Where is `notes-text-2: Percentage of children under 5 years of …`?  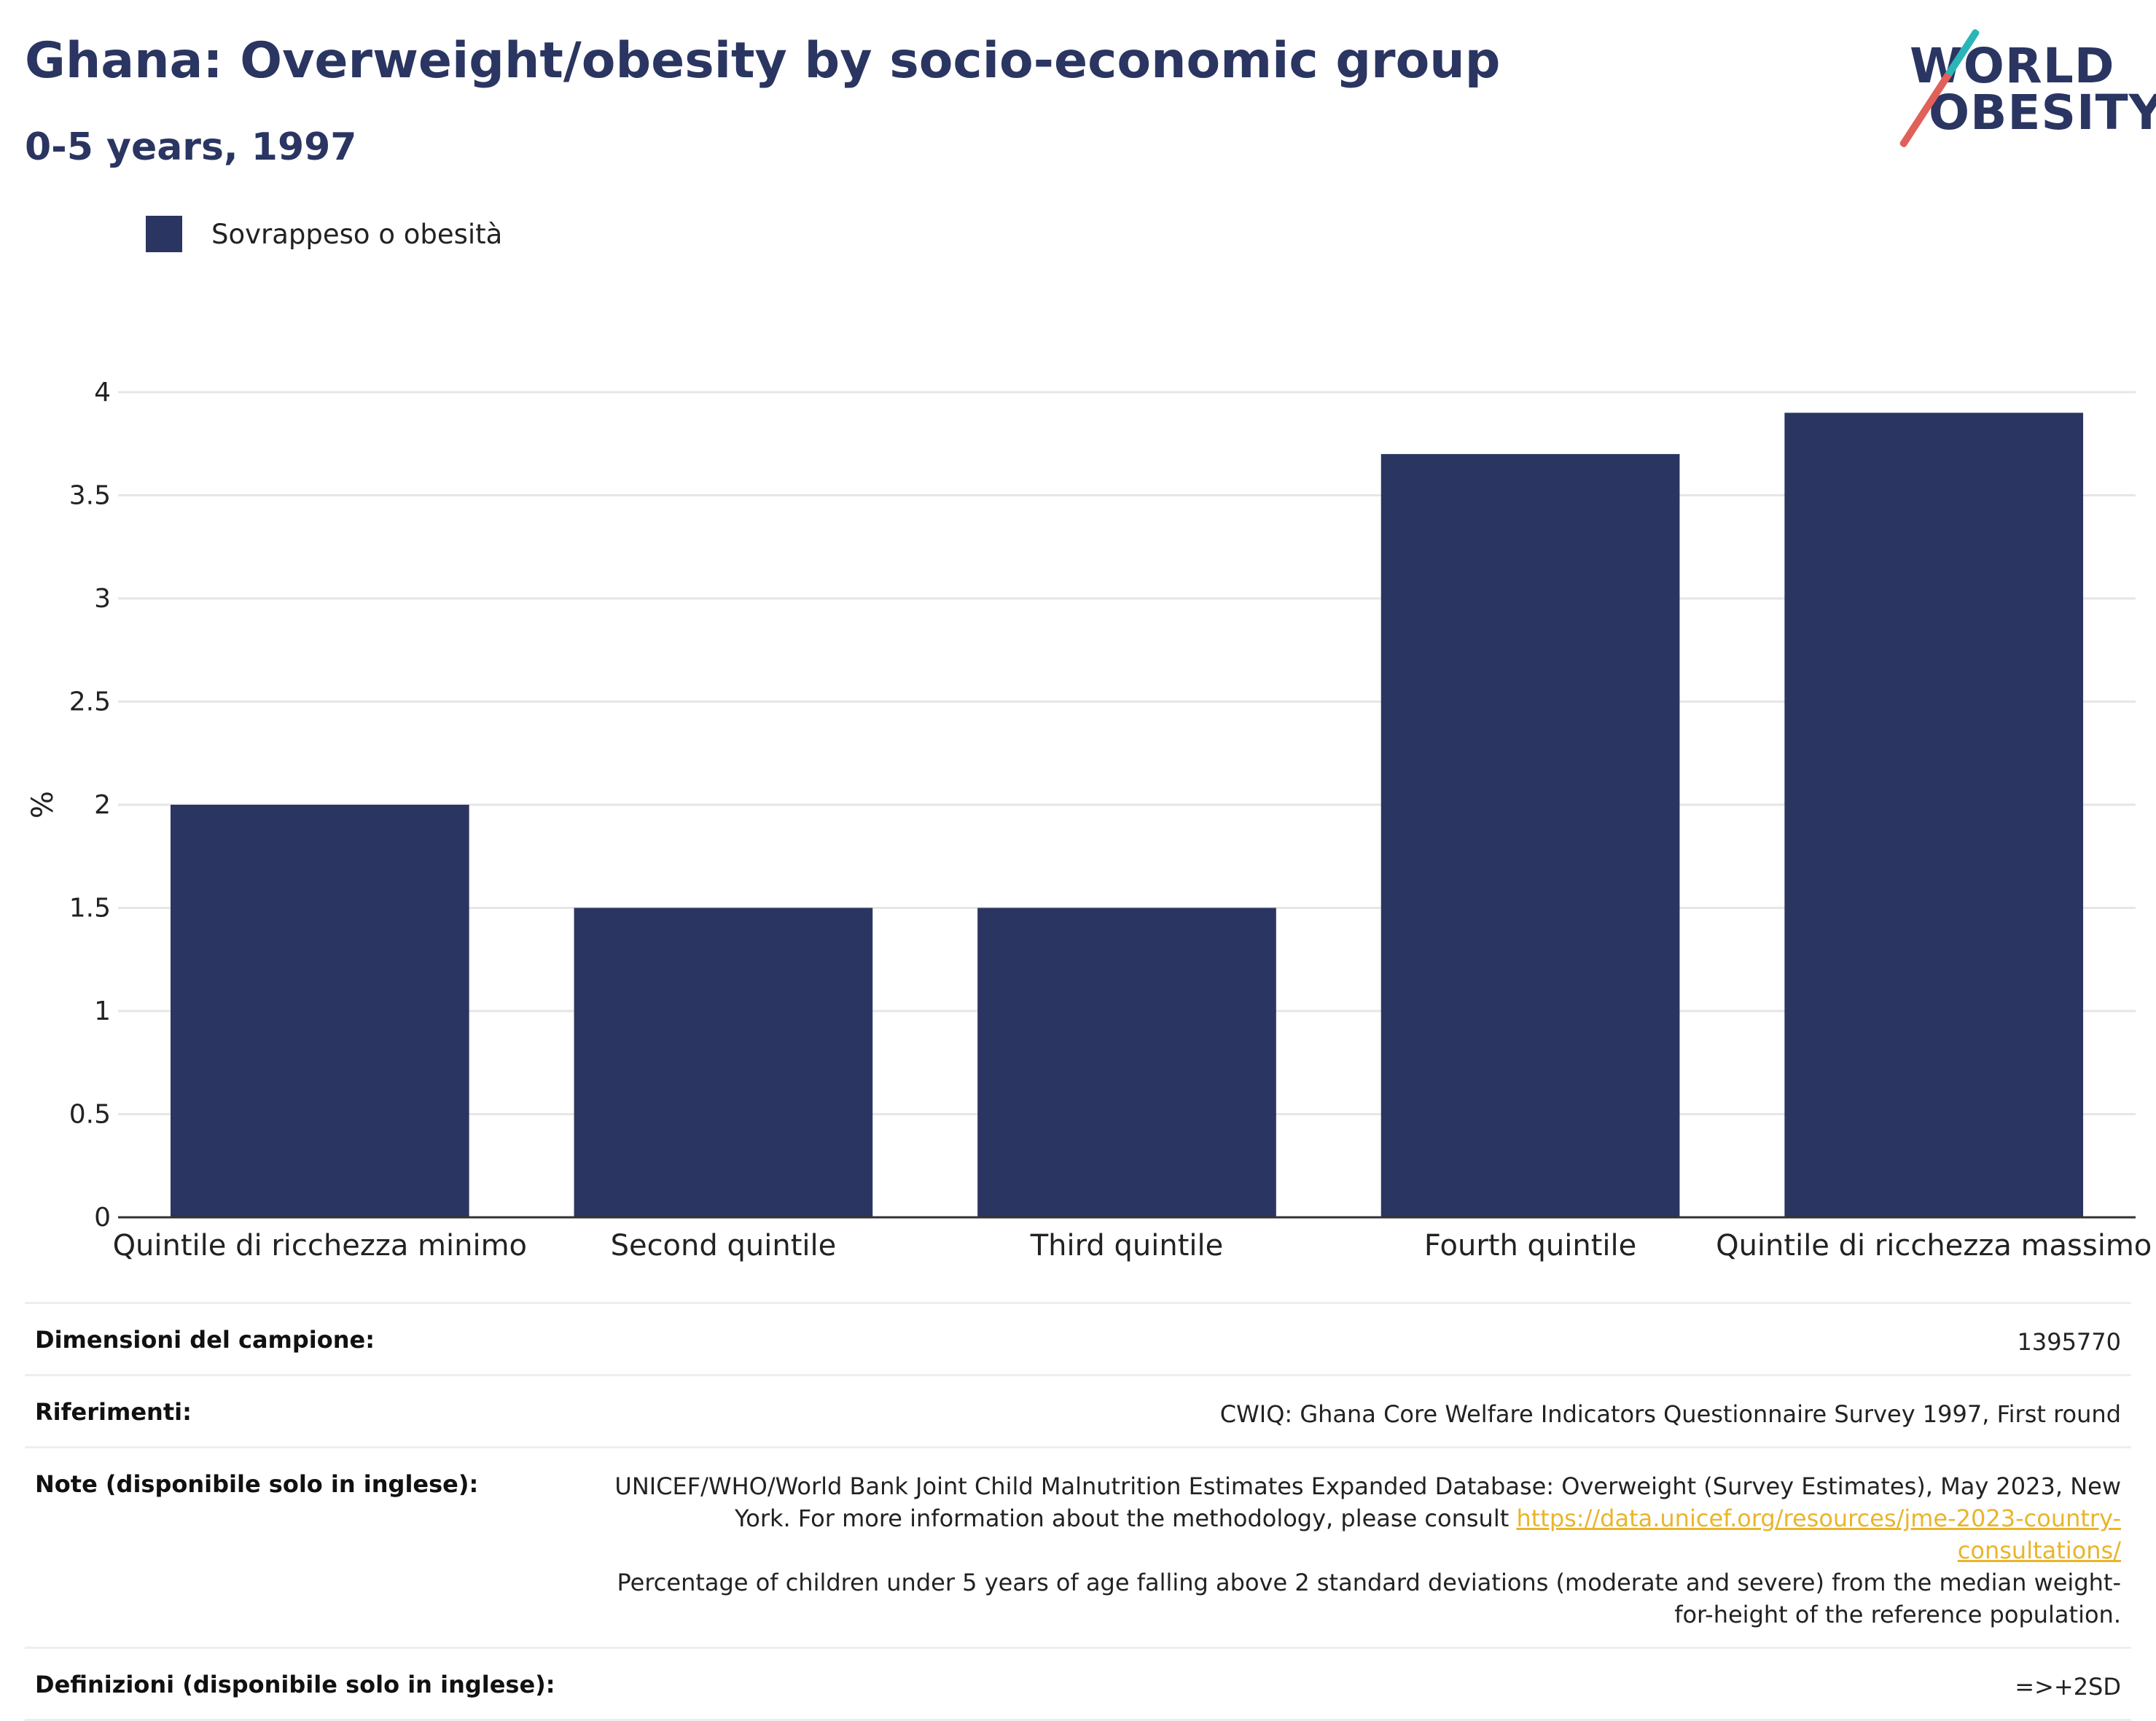
notes-text-2: Percentage of children under 5 years of … is located at coordinates (1370, 1598).